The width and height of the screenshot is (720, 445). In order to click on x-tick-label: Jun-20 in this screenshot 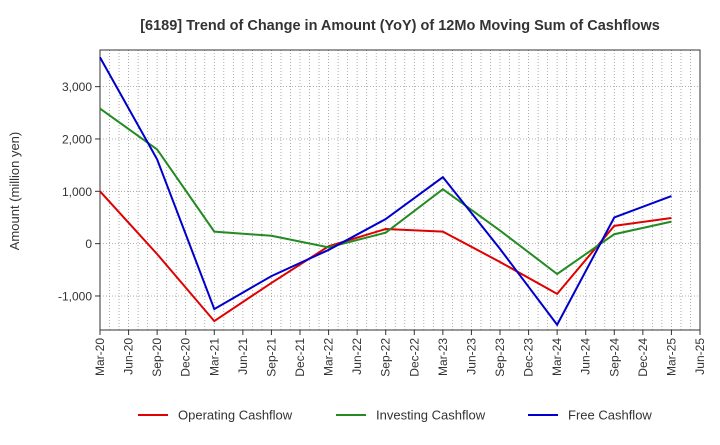, I will do `click(129, 356)`.